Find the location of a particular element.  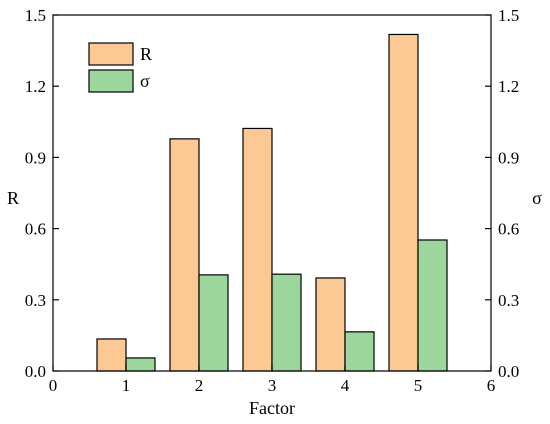

legend: R σ is located at coordinates (120, 67).